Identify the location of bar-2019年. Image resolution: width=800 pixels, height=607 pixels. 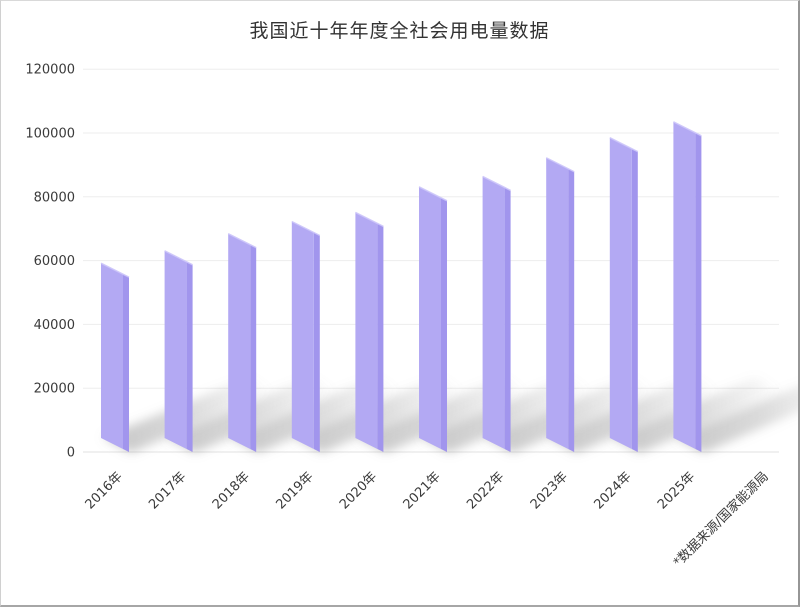
(306, 336).